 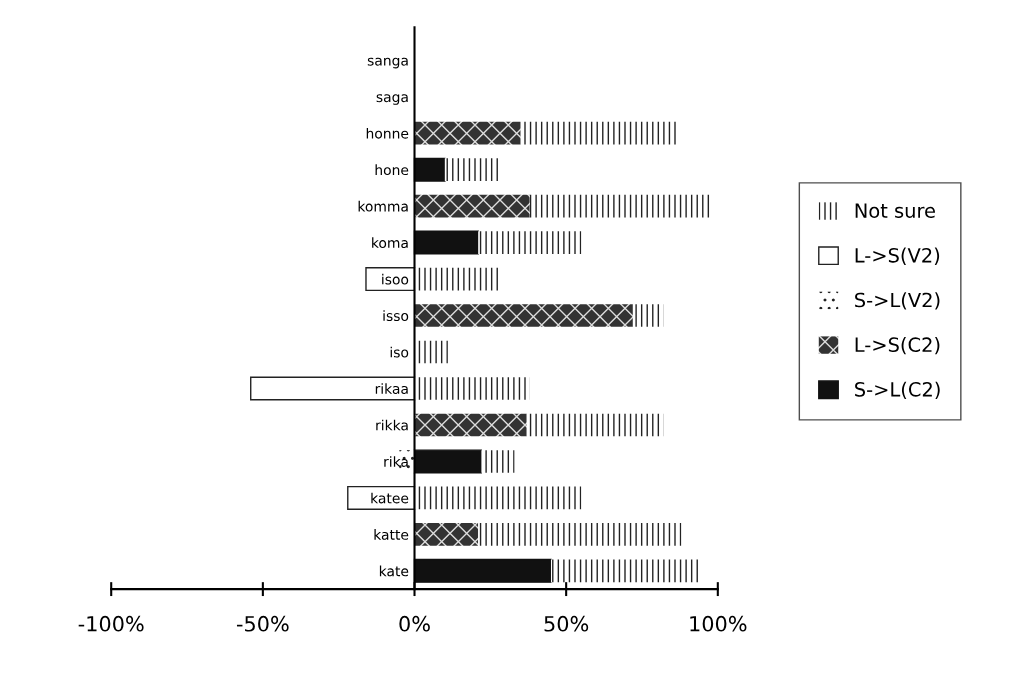 I want to click on y-tick-label: honne, so click(x=387, y=133).